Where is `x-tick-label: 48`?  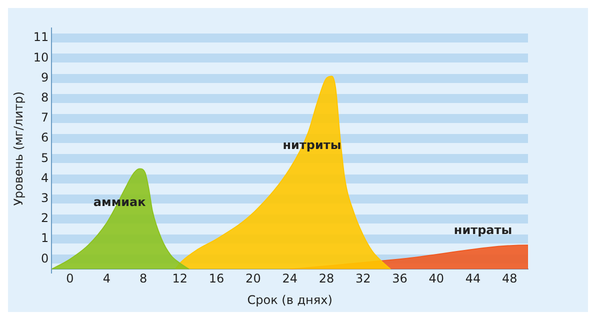 x-tick-label: 48 is located at coordinates (510, 279).